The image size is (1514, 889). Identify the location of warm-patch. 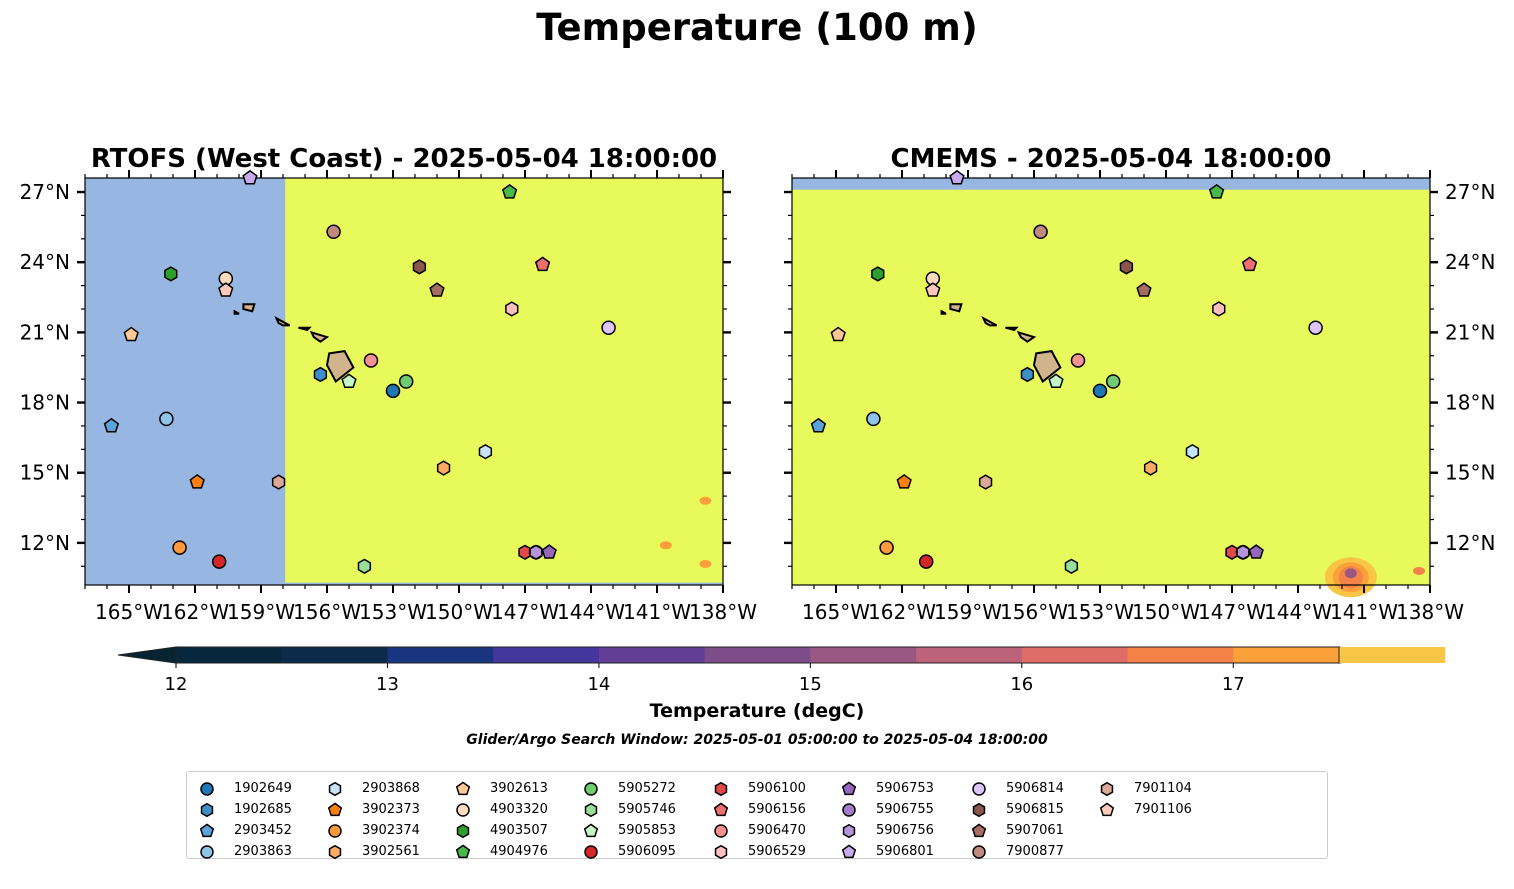
(1350, 573).